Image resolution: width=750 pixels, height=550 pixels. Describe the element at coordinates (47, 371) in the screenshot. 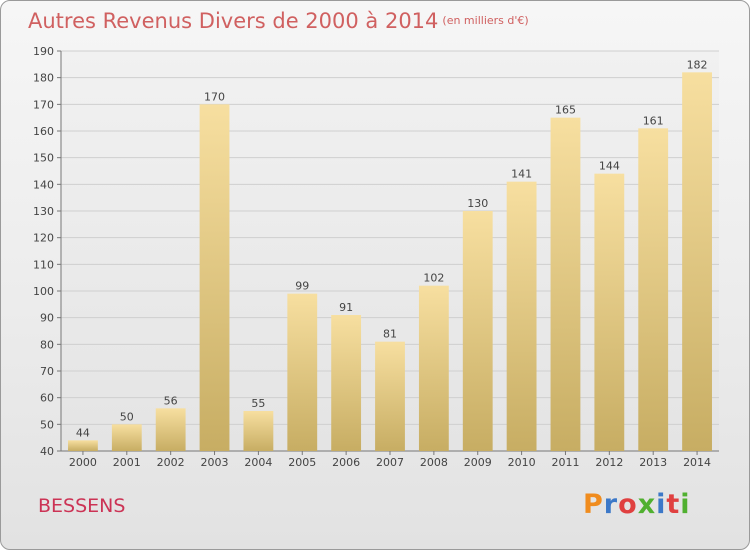

I see `y-tick-label: 70` at that location.